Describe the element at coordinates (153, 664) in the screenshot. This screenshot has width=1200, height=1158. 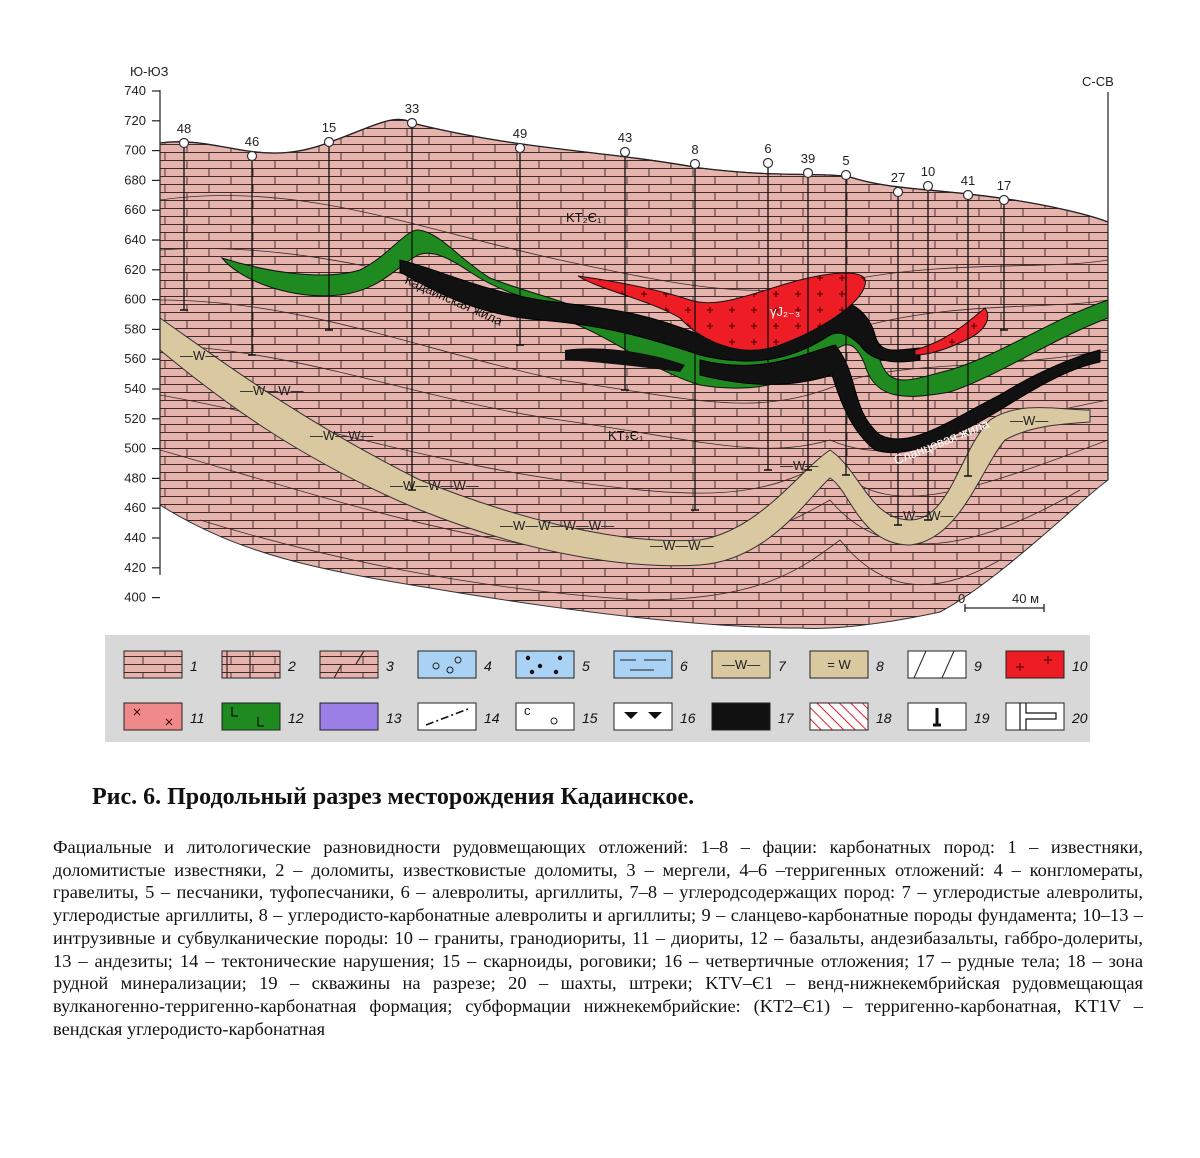
I see `limestone-icon` at that location.